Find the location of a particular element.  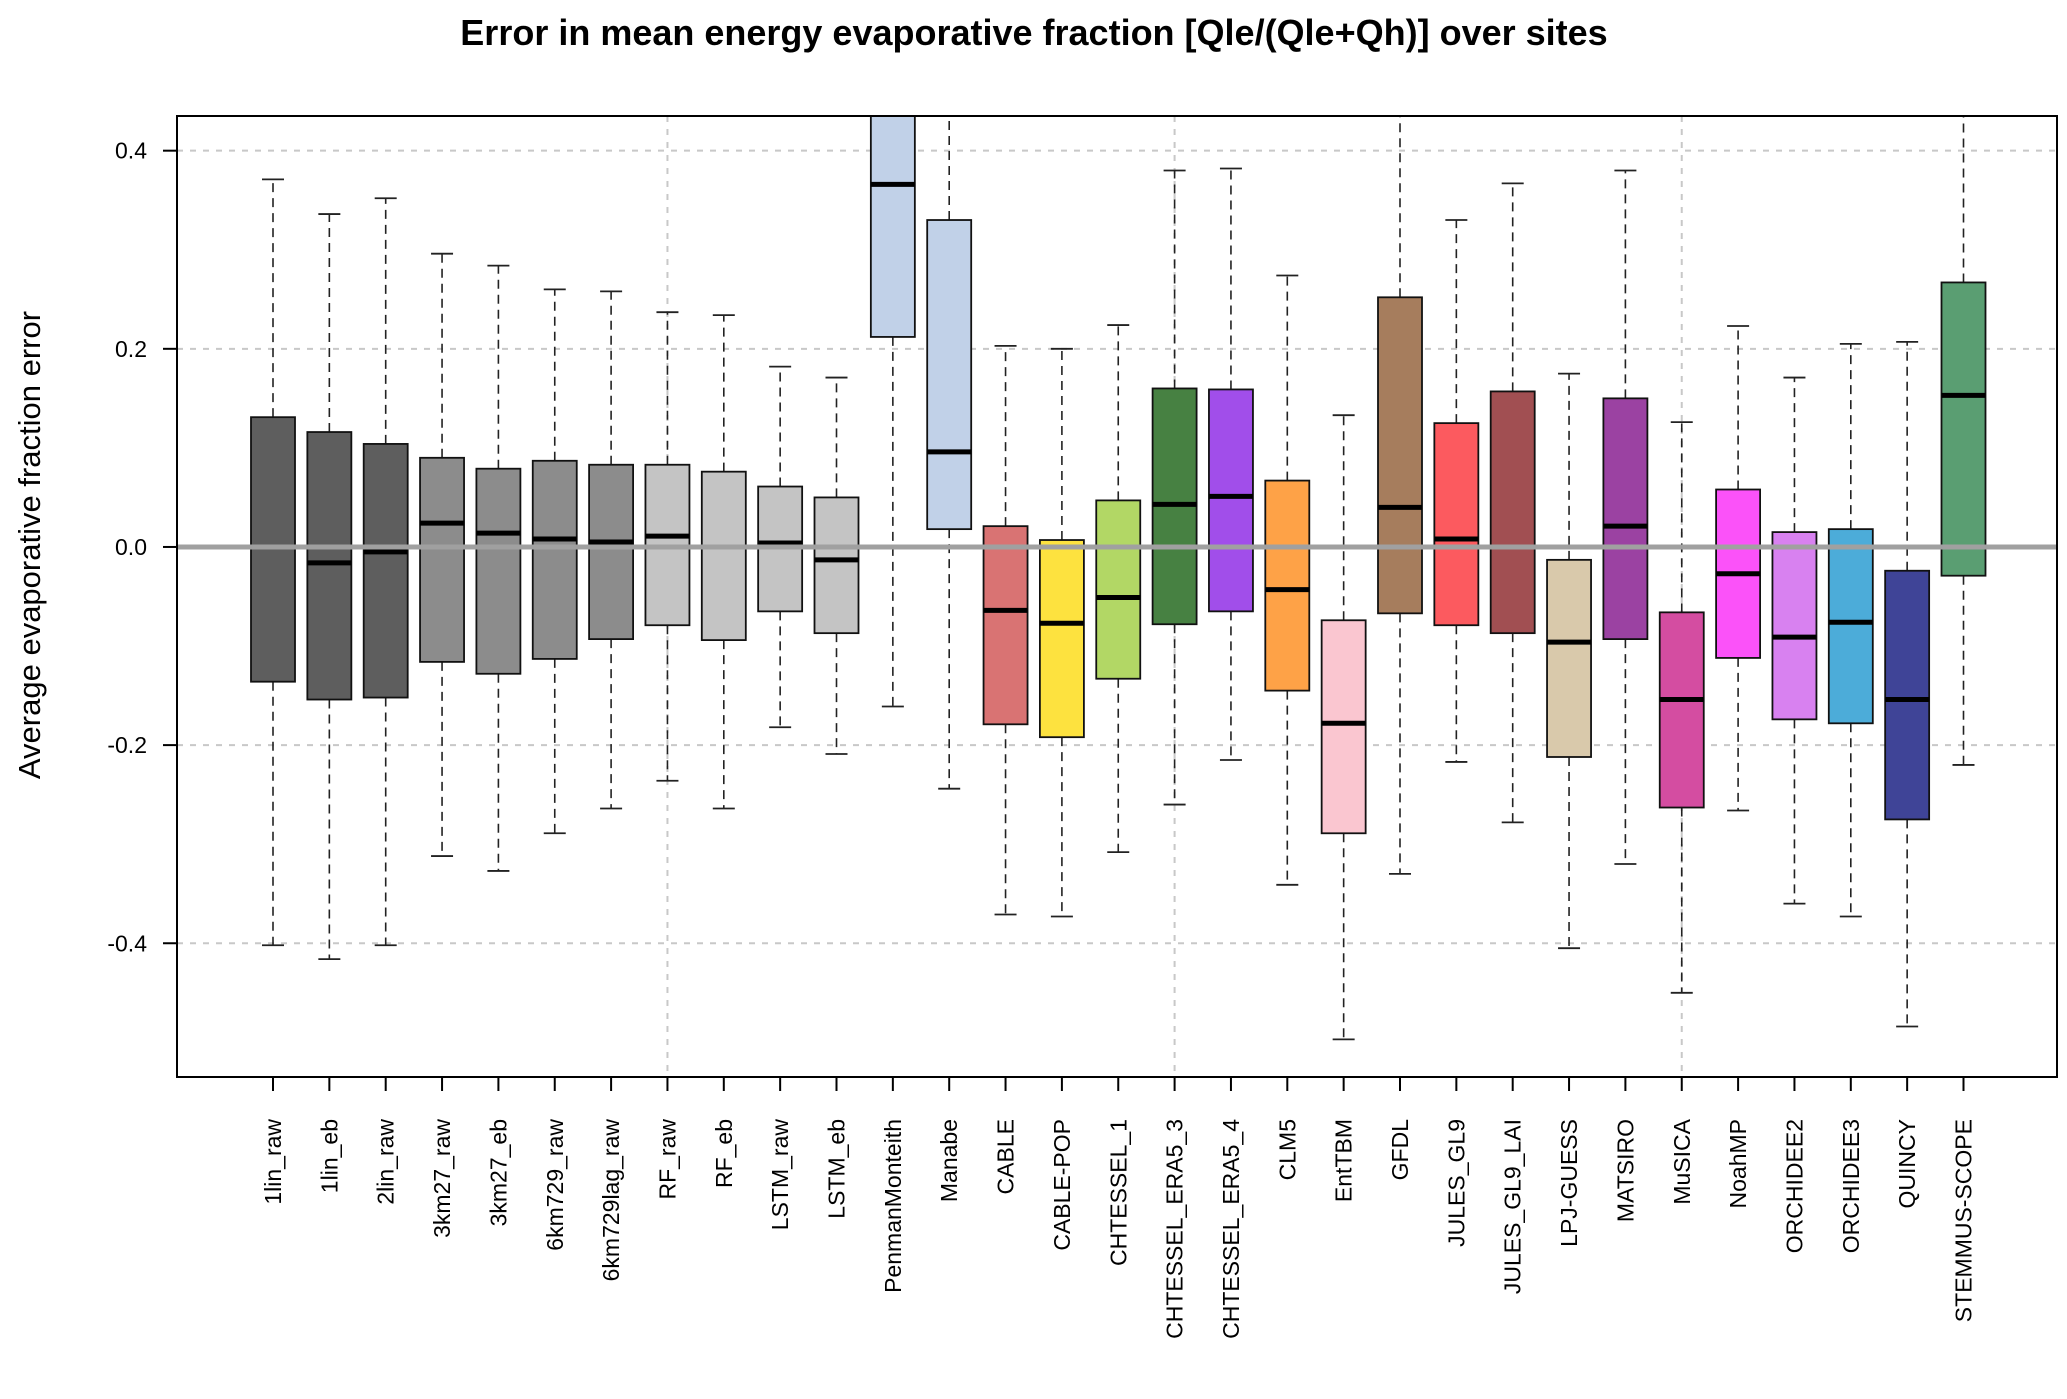

x-category-label: 6km729_raw is located at coordinates (555, 1185).